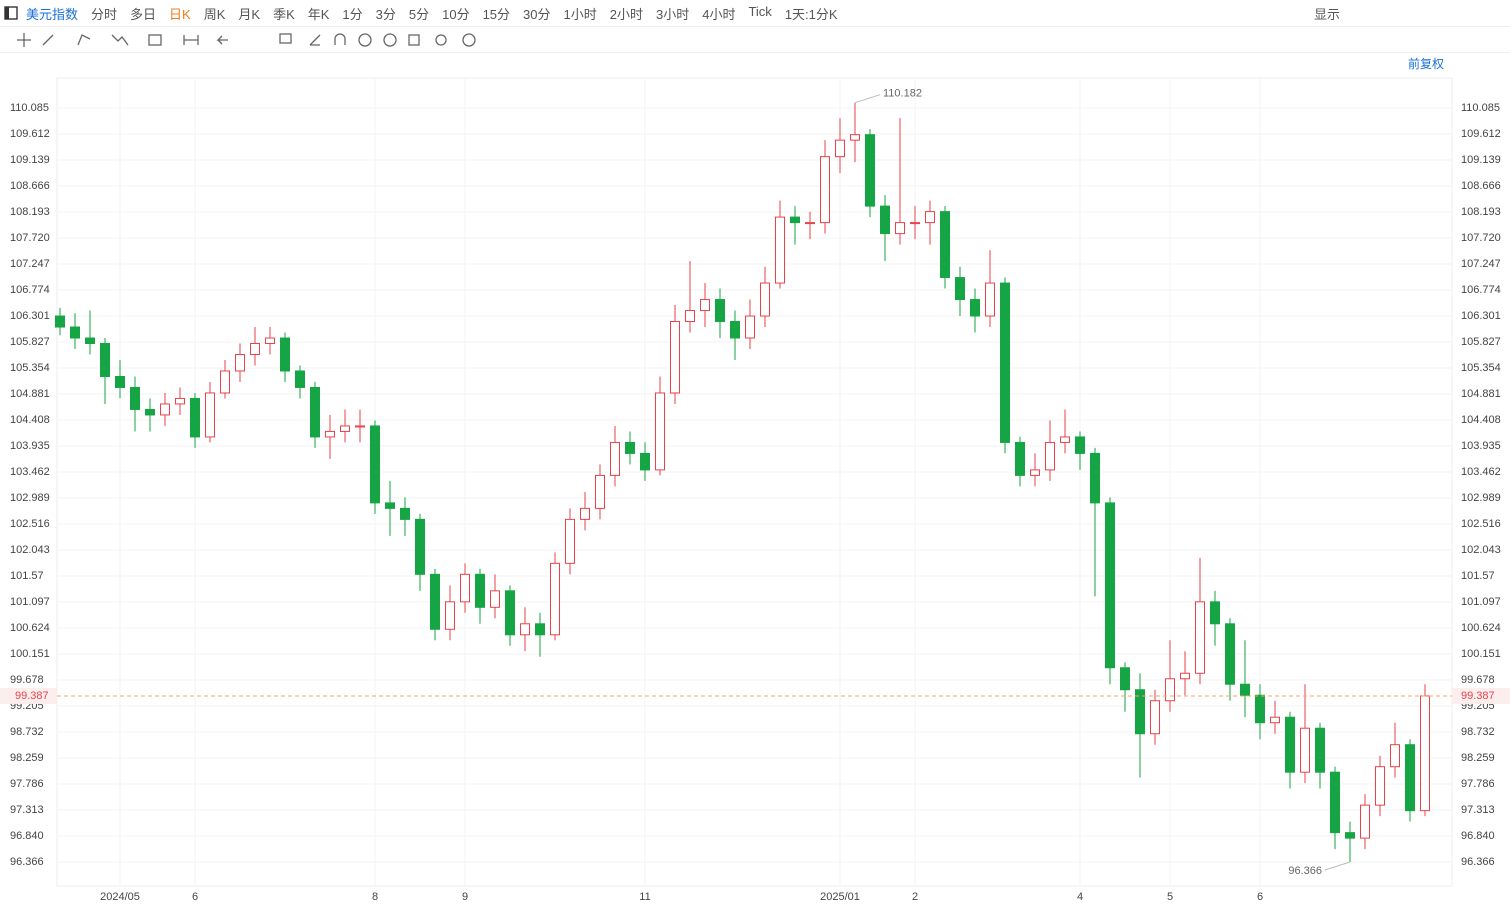 The height and width of the screenshot is (918, 1510). Describe the element at coordinates (1478, 680) in the screenshot. I see `y-tick-label-right: 99.678` at that location.